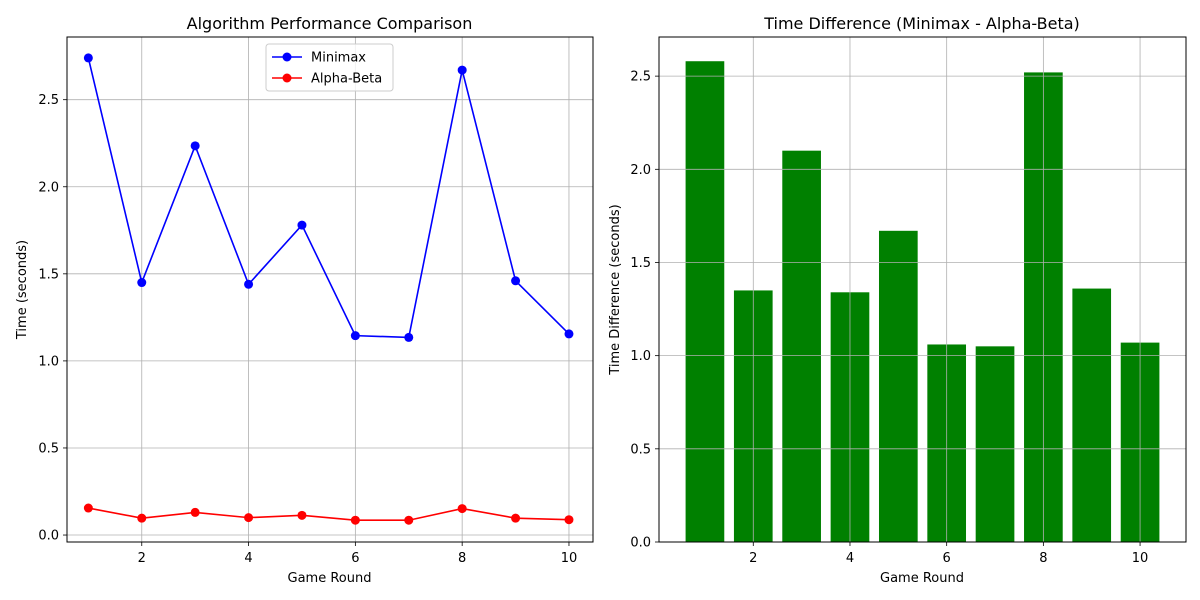 The width and height of the screenshot is (1200, 600). I want to click on line-chart-legend: Minimax Alpha-Beta, so click(329, 67).